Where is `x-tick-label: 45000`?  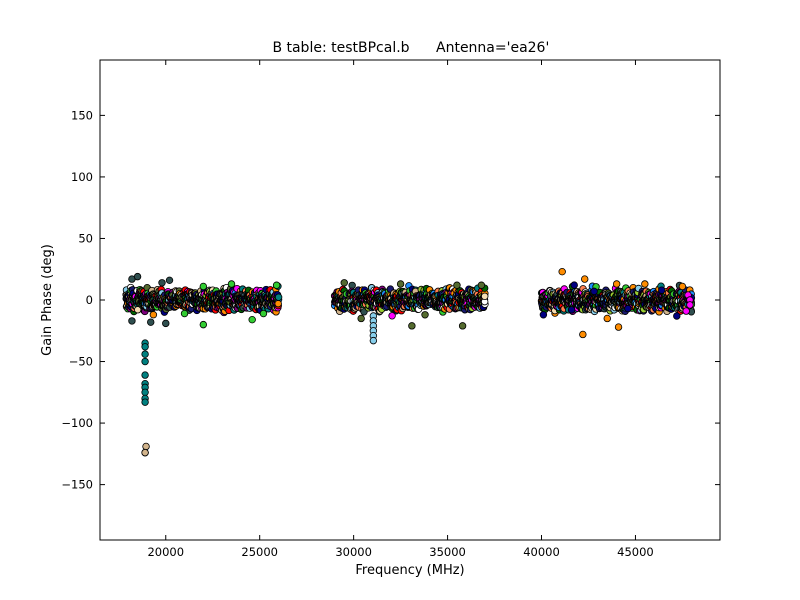
x-tick-label: 45000 is located at coordinates (635, 552).